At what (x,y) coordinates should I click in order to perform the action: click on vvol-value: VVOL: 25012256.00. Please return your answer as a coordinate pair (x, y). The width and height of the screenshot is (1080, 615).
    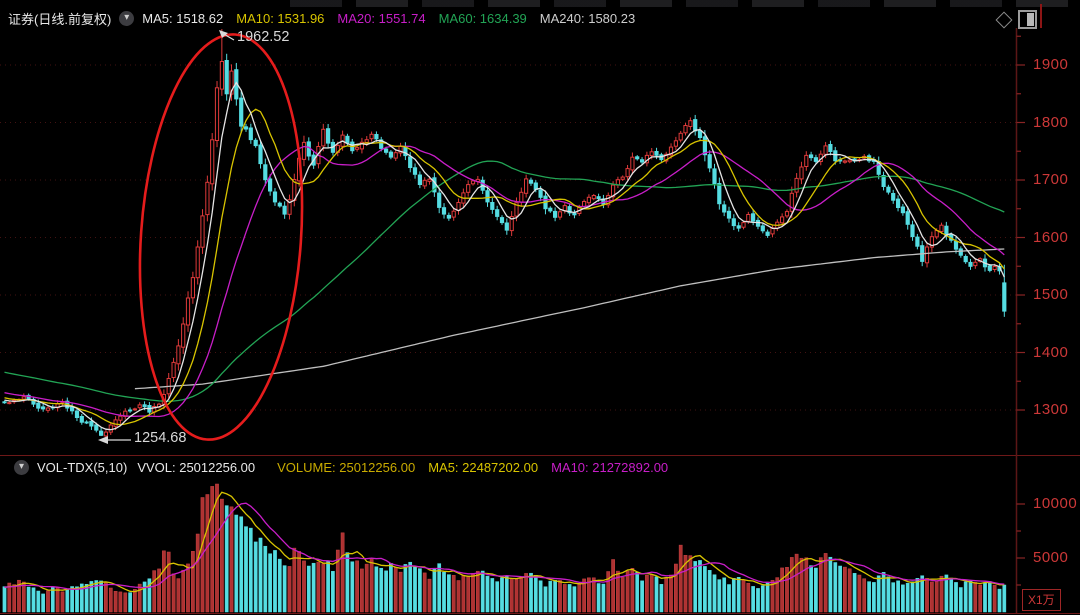
    Looking at the image, I should click on (196, 467).